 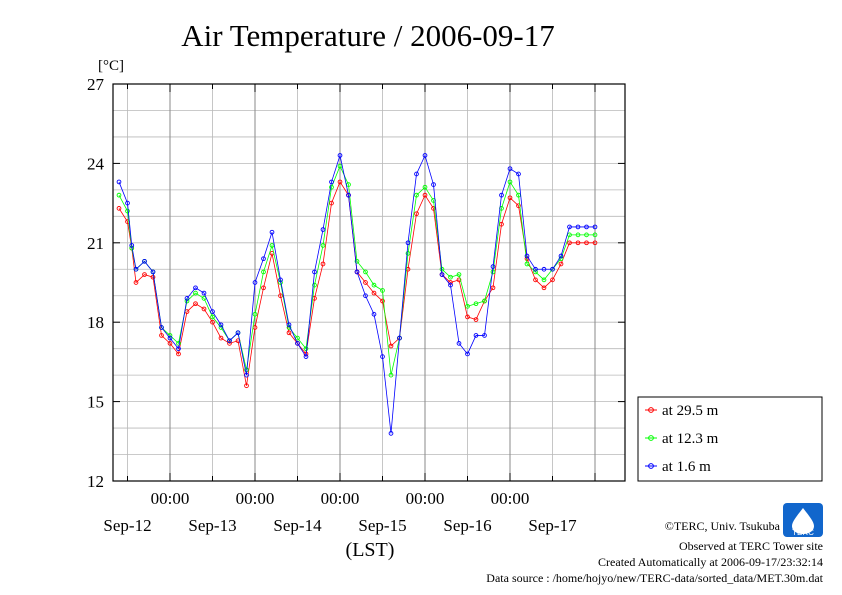 What do you see at coordinates (382, 525) in the screenshot?
I see `x-date-label: Sep-15` at bounding box center [382, 525].